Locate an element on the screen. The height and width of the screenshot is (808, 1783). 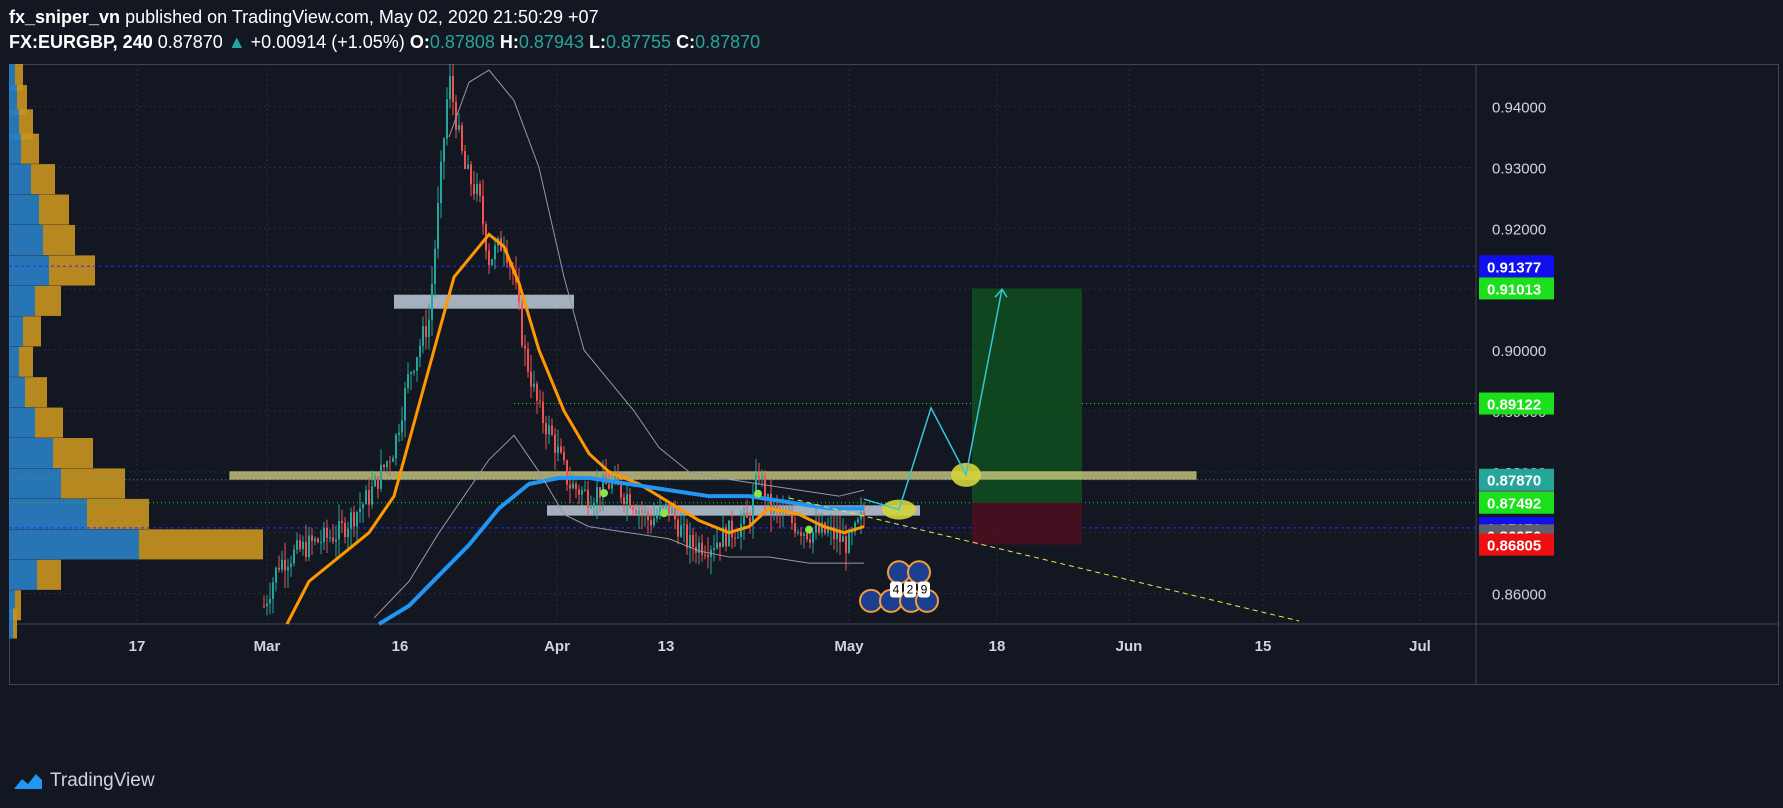
author-name: fx_sniper_vn is located at coordinates (65, 17).